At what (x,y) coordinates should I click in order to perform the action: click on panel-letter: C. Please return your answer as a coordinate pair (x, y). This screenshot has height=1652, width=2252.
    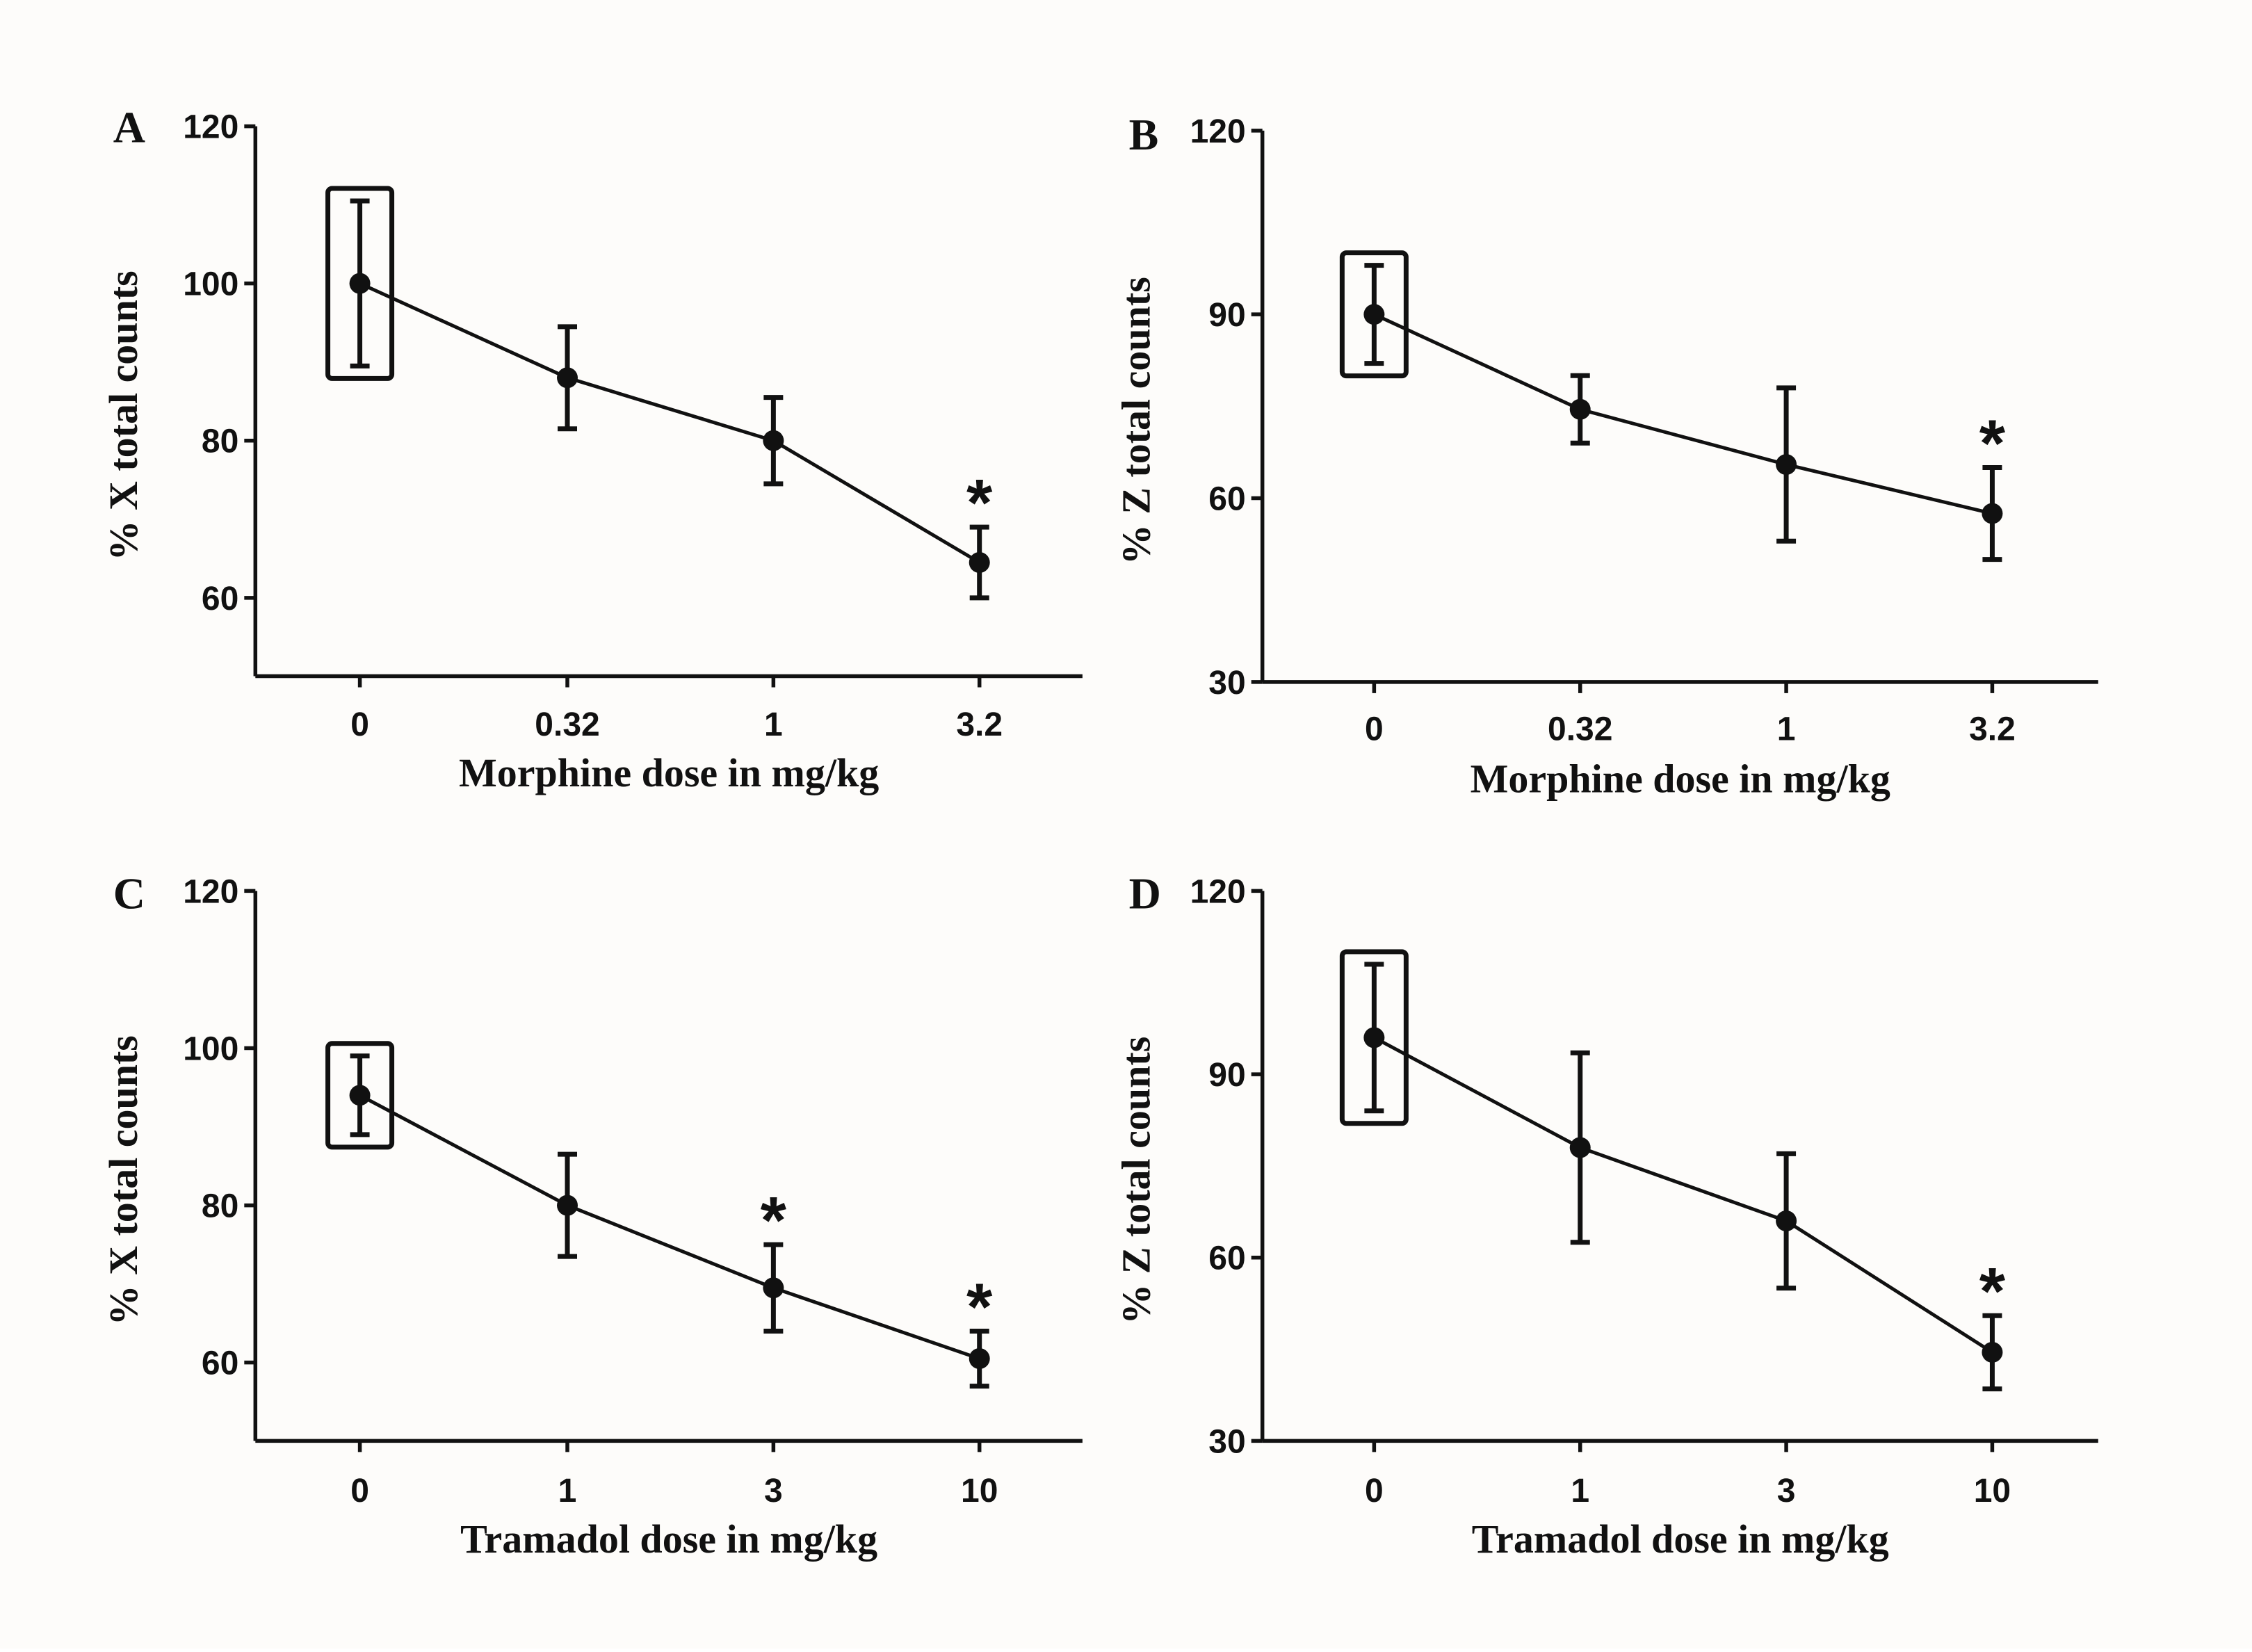
    Looking at the image, I should click on (129, 893).